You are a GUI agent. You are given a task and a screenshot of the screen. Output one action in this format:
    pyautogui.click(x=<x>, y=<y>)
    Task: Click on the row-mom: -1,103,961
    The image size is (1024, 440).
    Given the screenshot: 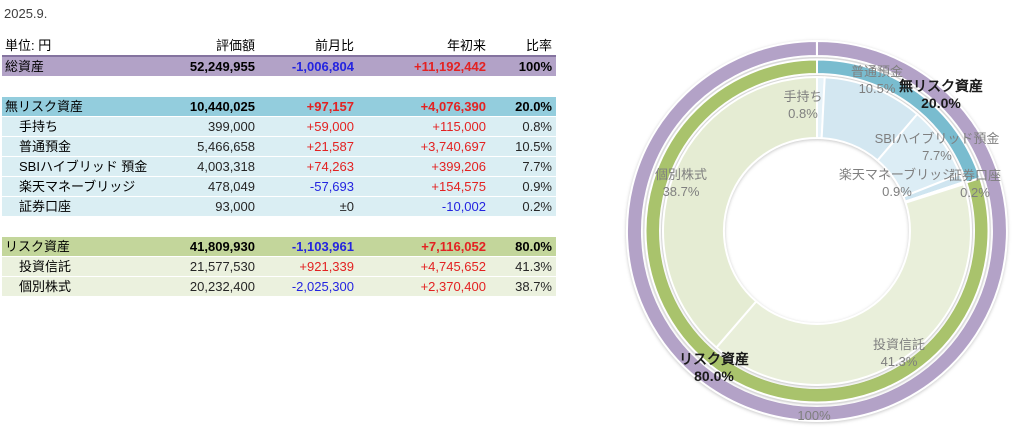 What is the action you would take?
    pyautogui.click(x=322, y=246)
    